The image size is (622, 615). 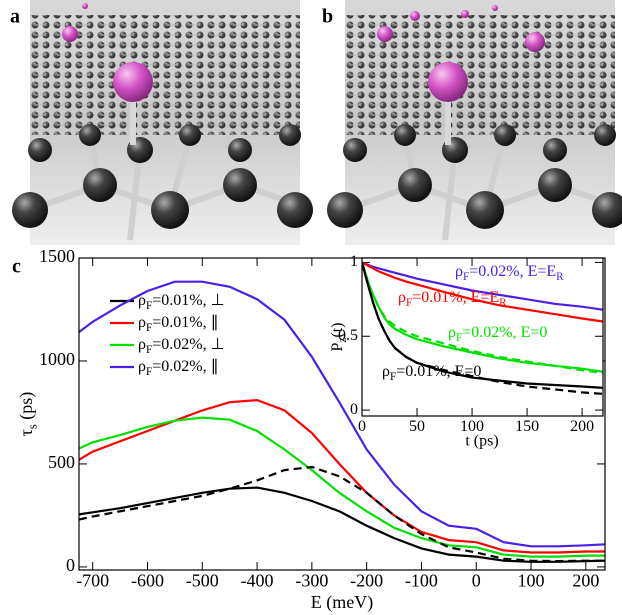 I want to click on x-tick-label: -300, so click(x=311, y=581).